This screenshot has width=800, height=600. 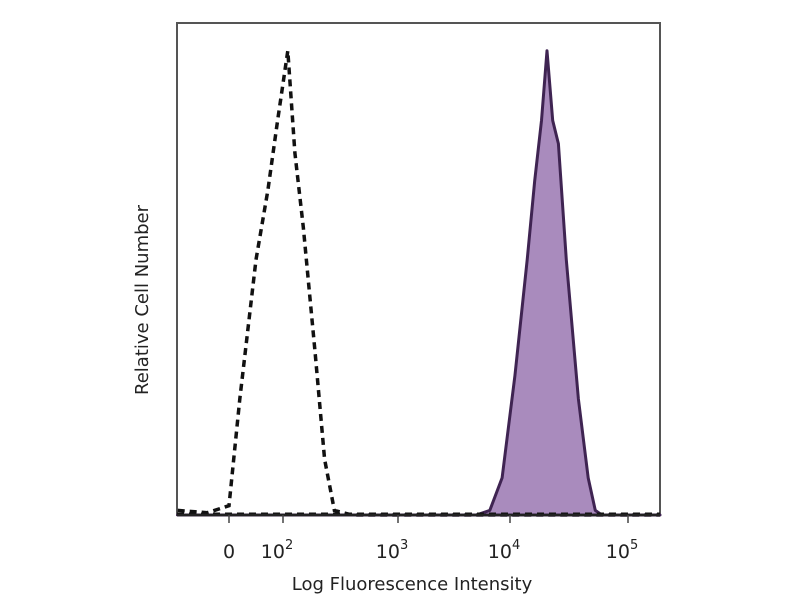 What do you see at coordinates (277, 550) in the screenshot?
I see `x-tick-label: 10²` at bounding box center [277, 550].